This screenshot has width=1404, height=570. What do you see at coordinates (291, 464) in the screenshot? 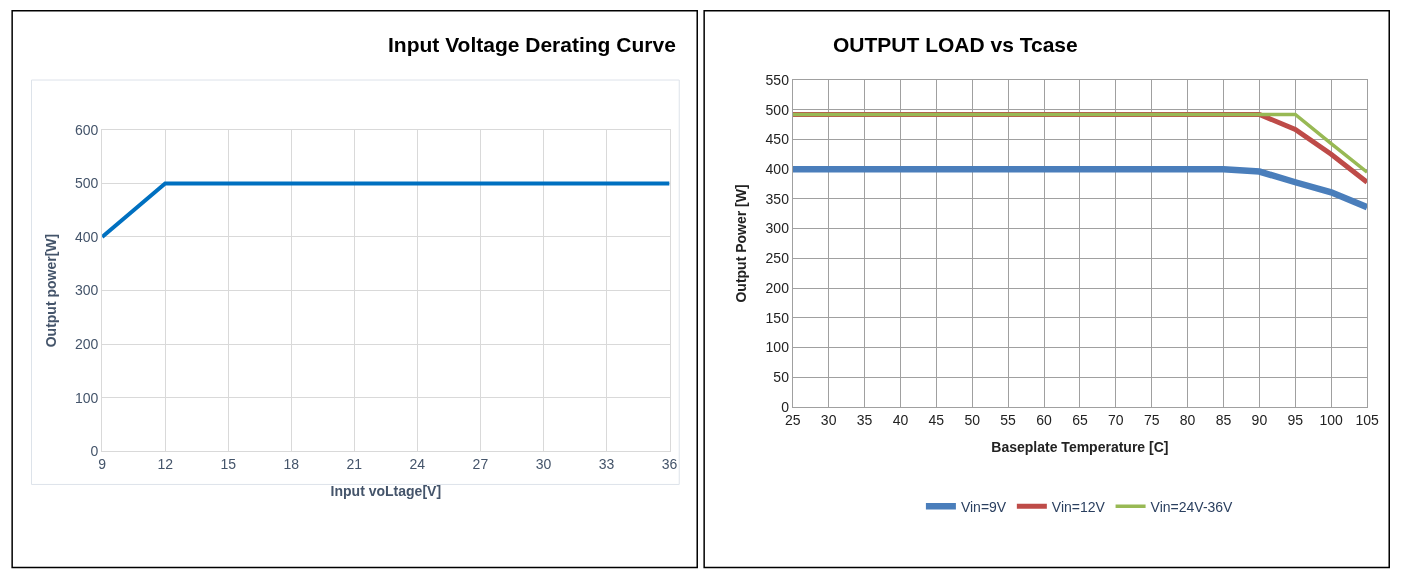
I see `x-tick-label: 18` at bounding box center [291, 464].